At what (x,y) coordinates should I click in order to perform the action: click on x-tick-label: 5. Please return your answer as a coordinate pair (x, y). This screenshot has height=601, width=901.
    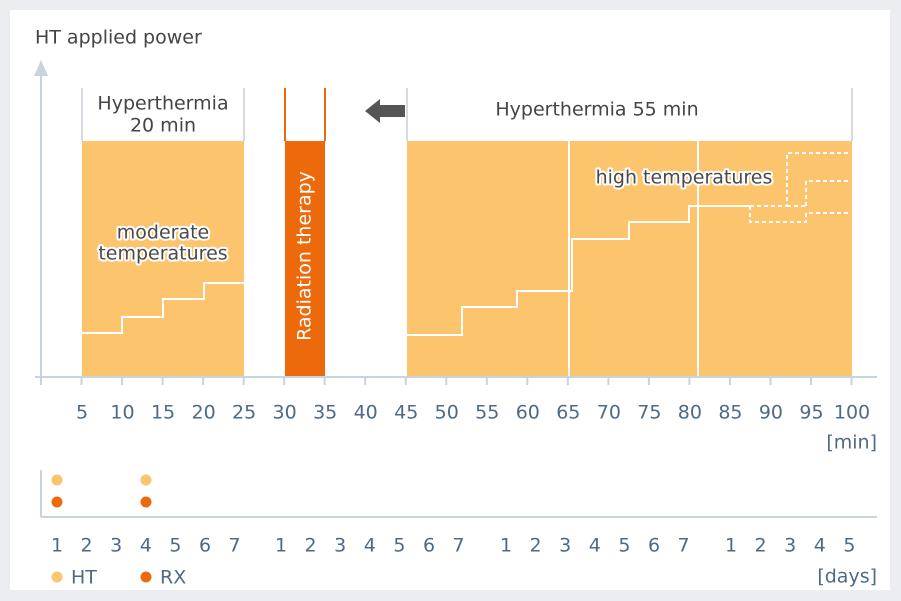
    Looking at the image, I should click on (82, 413).